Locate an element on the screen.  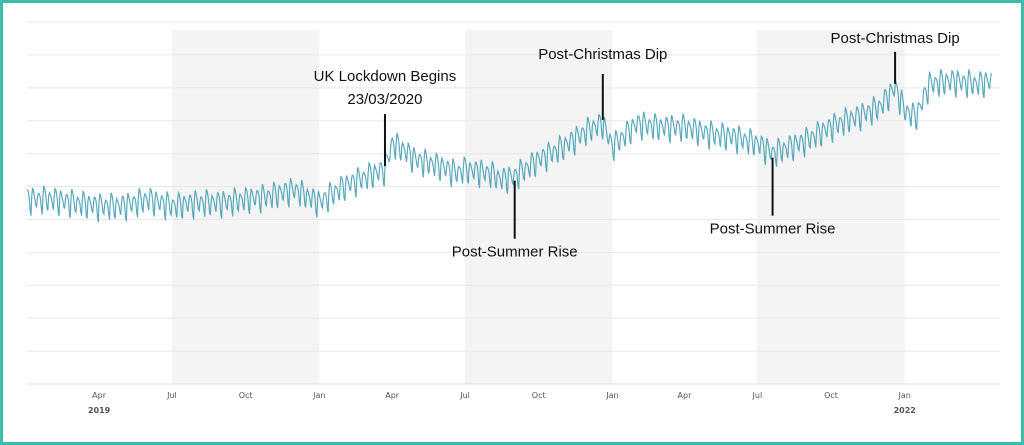
x-year-label: 2019 is located at coordinates (99, 410).